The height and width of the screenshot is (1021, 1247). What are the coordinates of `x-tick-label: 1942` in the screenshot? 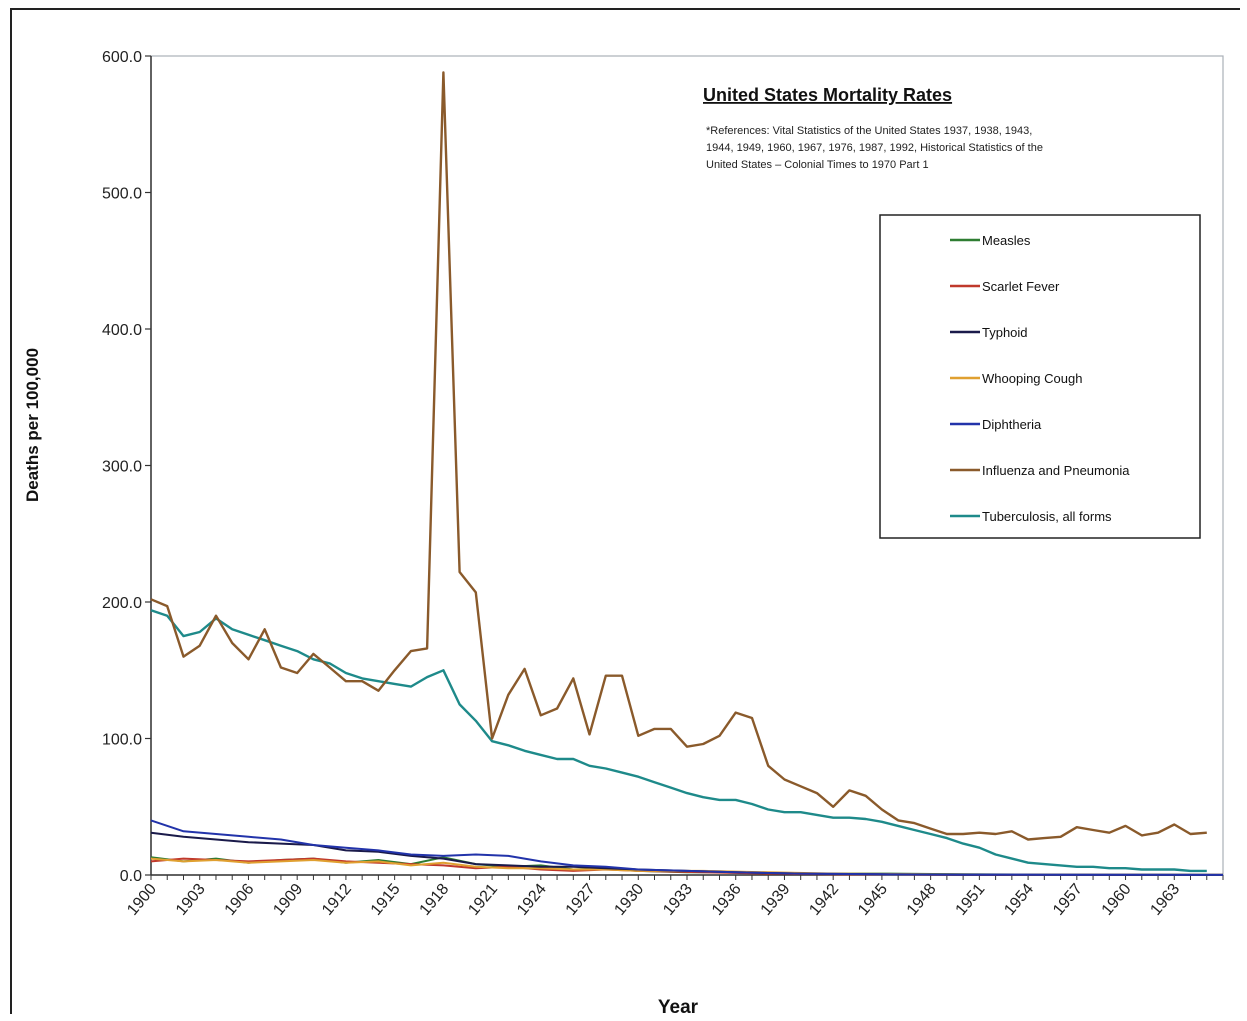 It's located at (824, 900).